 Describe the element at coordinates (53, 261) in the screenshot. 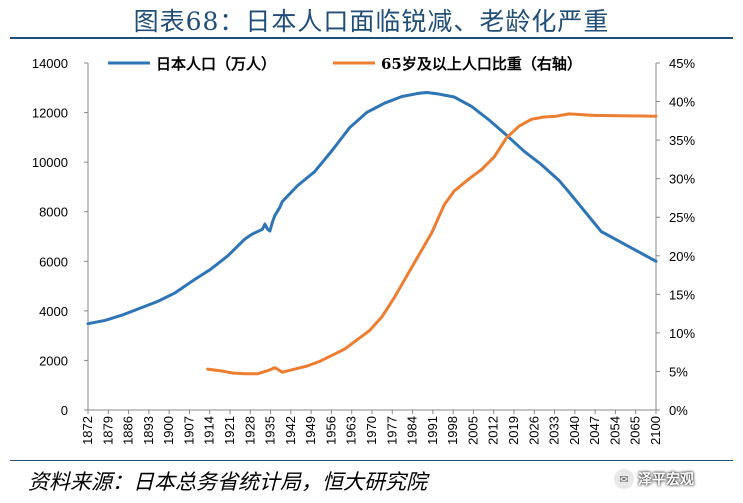

I see `y-left-tick-label: 6000` at that location.